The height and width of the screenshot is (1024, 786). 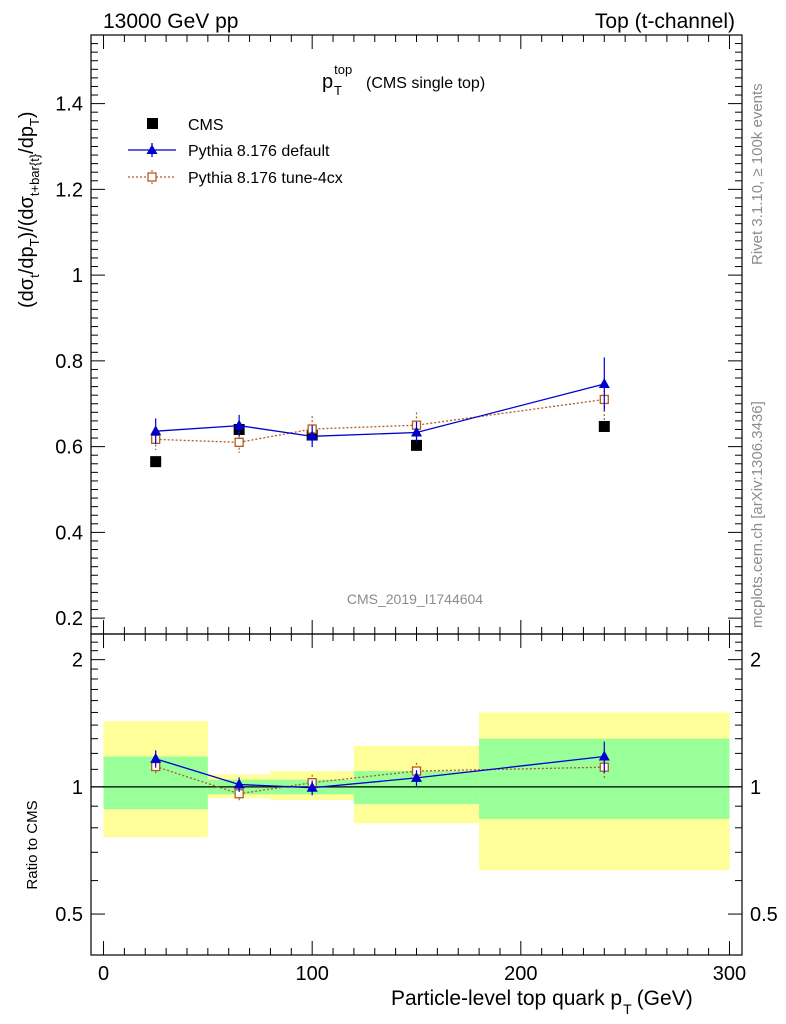 I want to click on plot-title: ptop T (CMS single top), so click(x=403, y=80).